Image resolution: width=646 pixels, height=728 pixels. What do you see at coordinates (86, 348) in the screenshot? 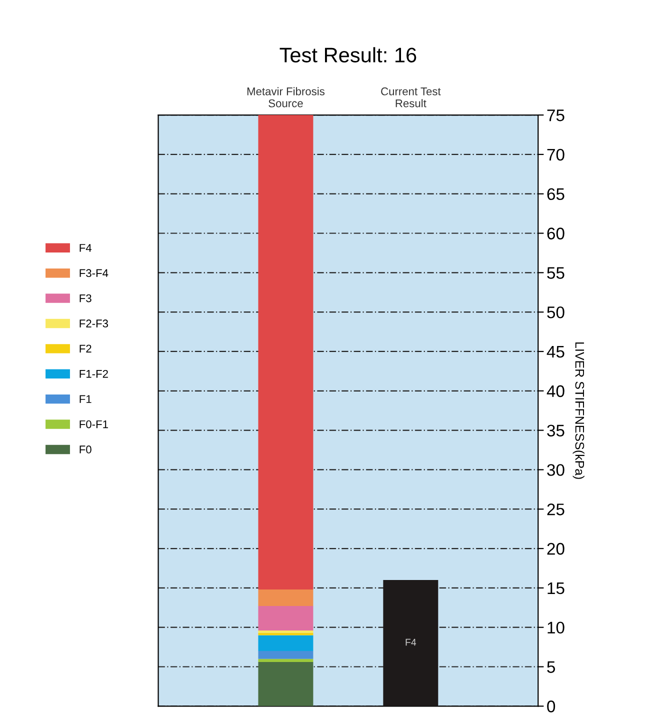
I see `legend-label: F2` at bounding box center [86, 348].